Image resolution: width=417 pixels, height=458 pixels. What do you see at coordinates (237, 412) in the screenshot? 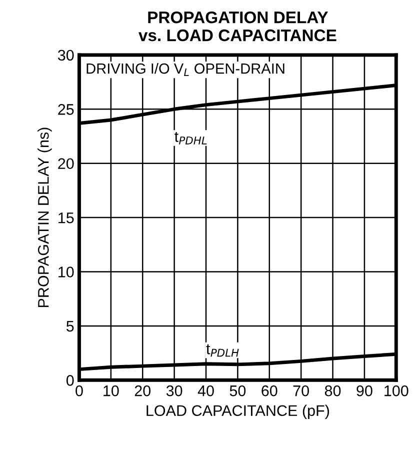
I see `x-axis-title: LOAD CAPACITANCE (pF)` at bounding box center [237, 412].